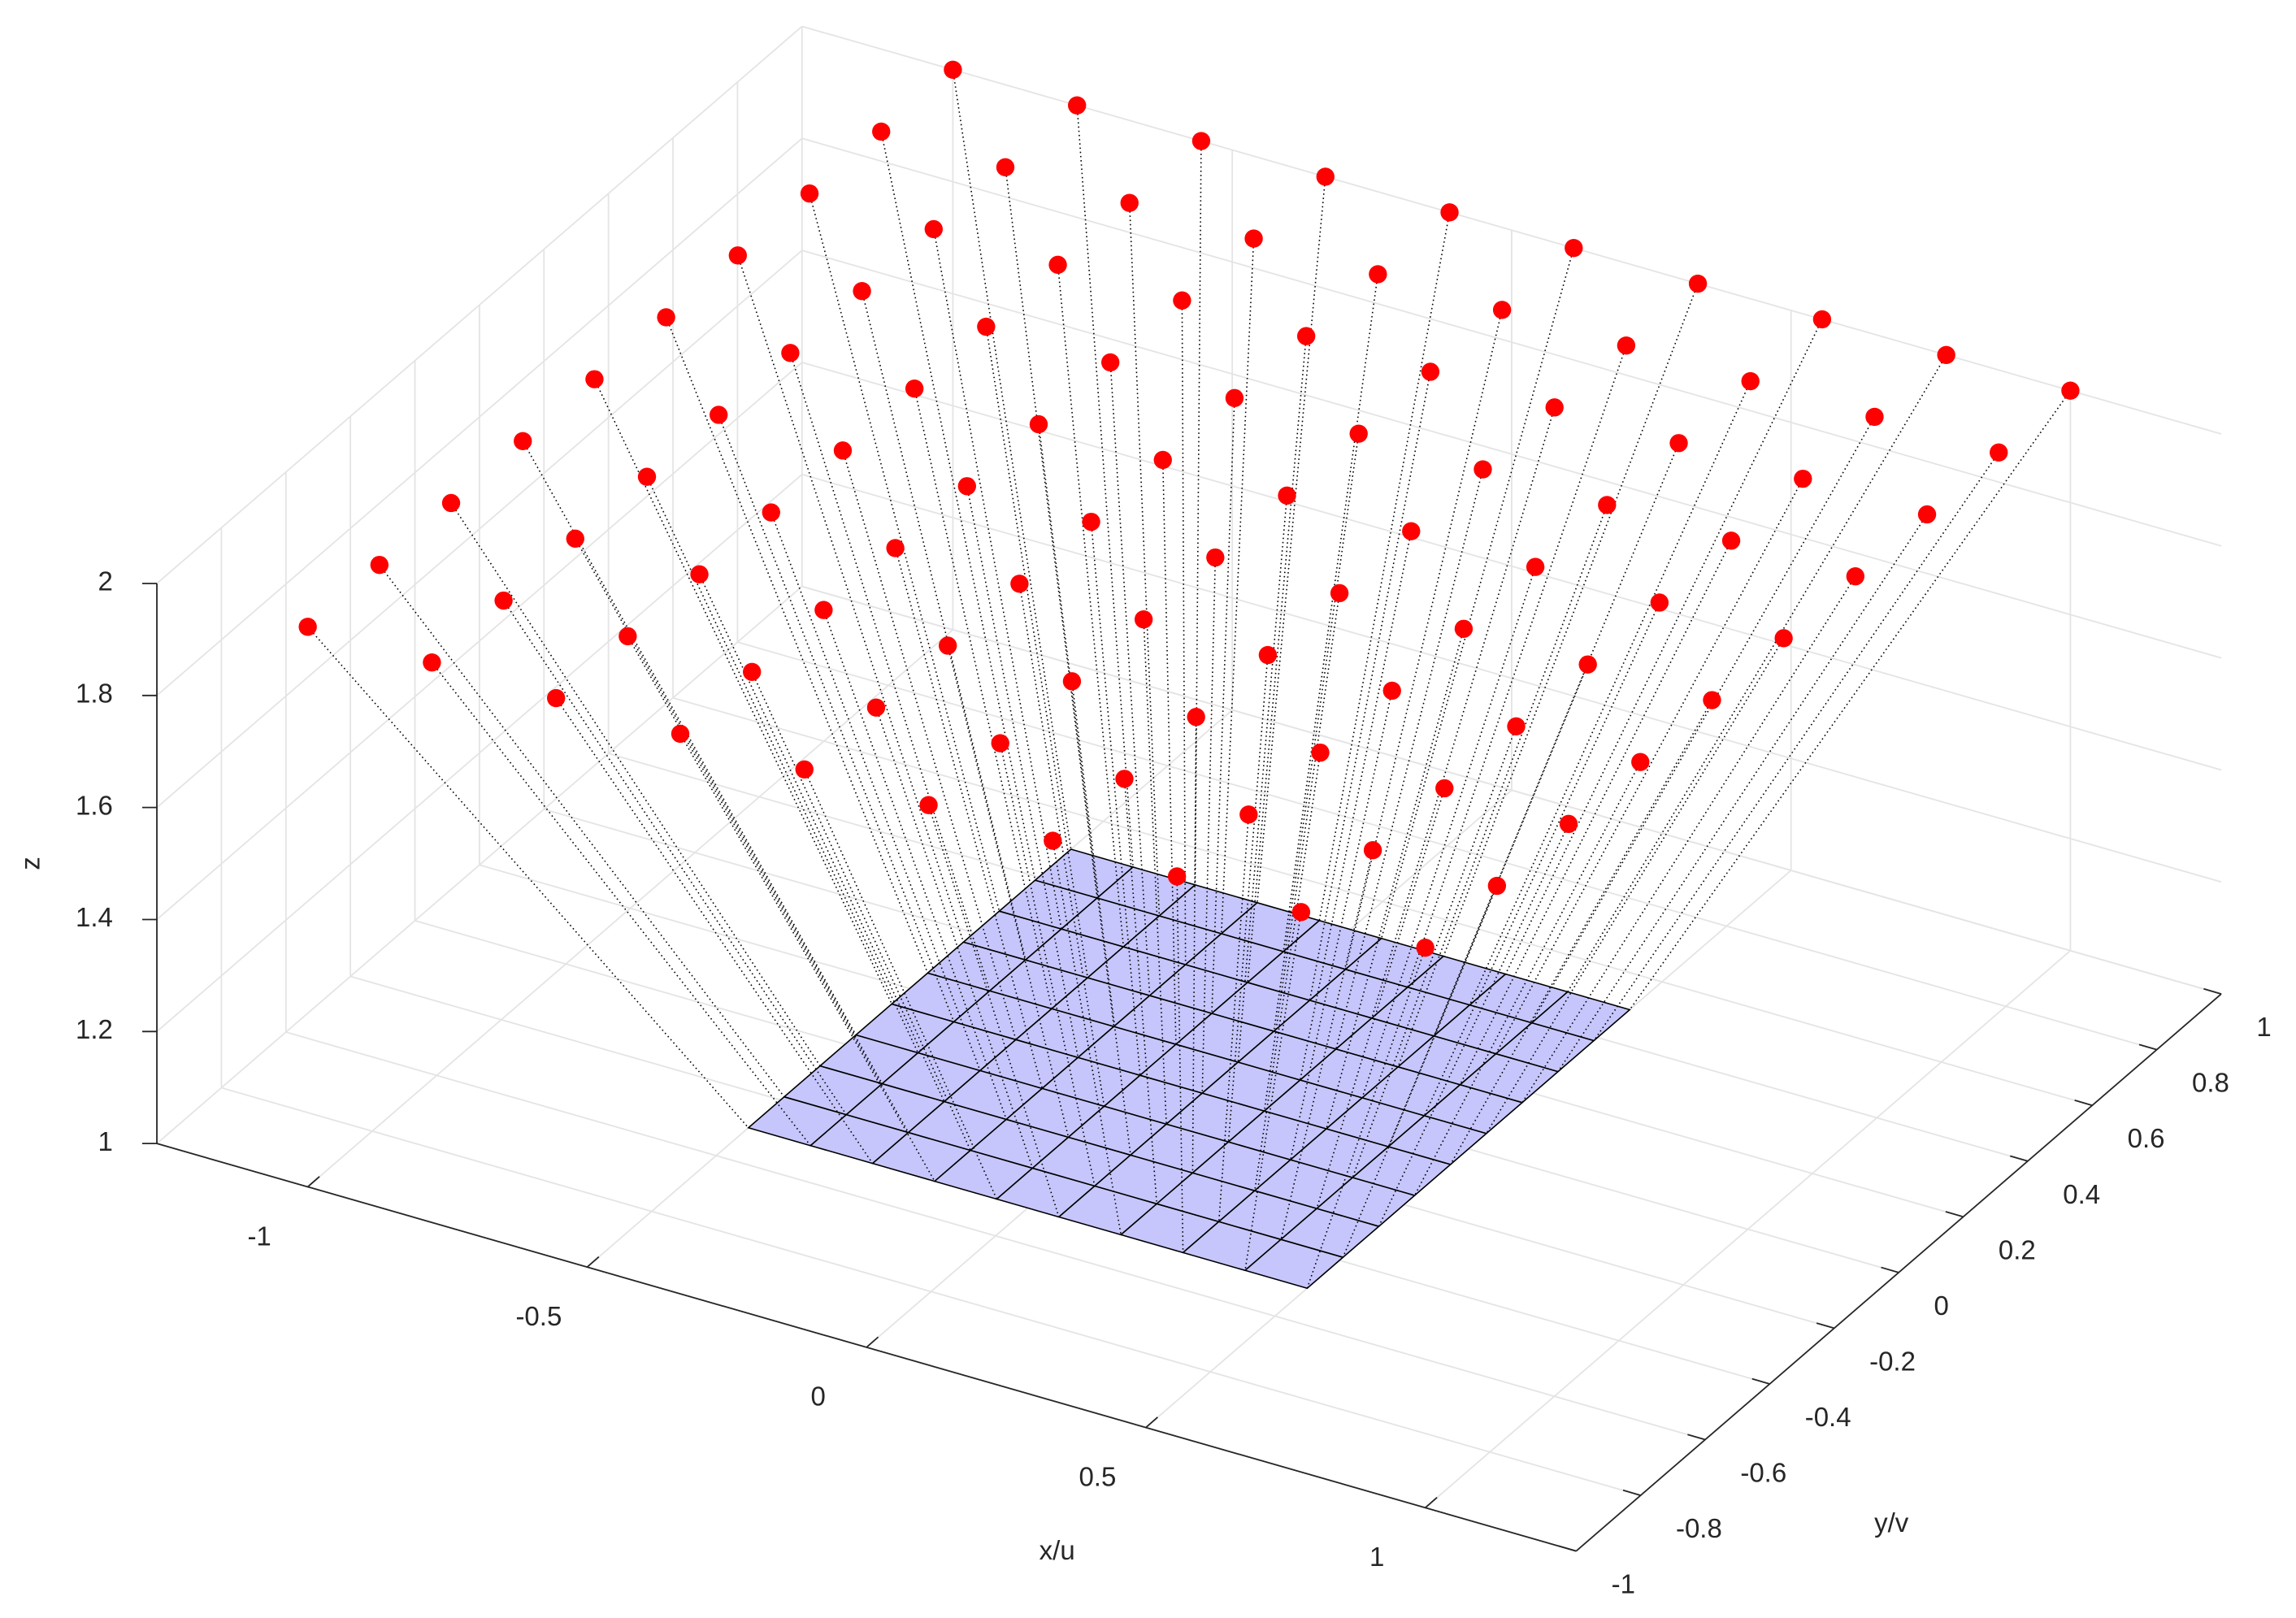 Image resolution: width=2296 pixels, height=1618 pixels. What do you see at coordinates (1699, 1528) in the screenshot?
I see `y-tick-label: -0.8` at bounding box center [1699, 1528].